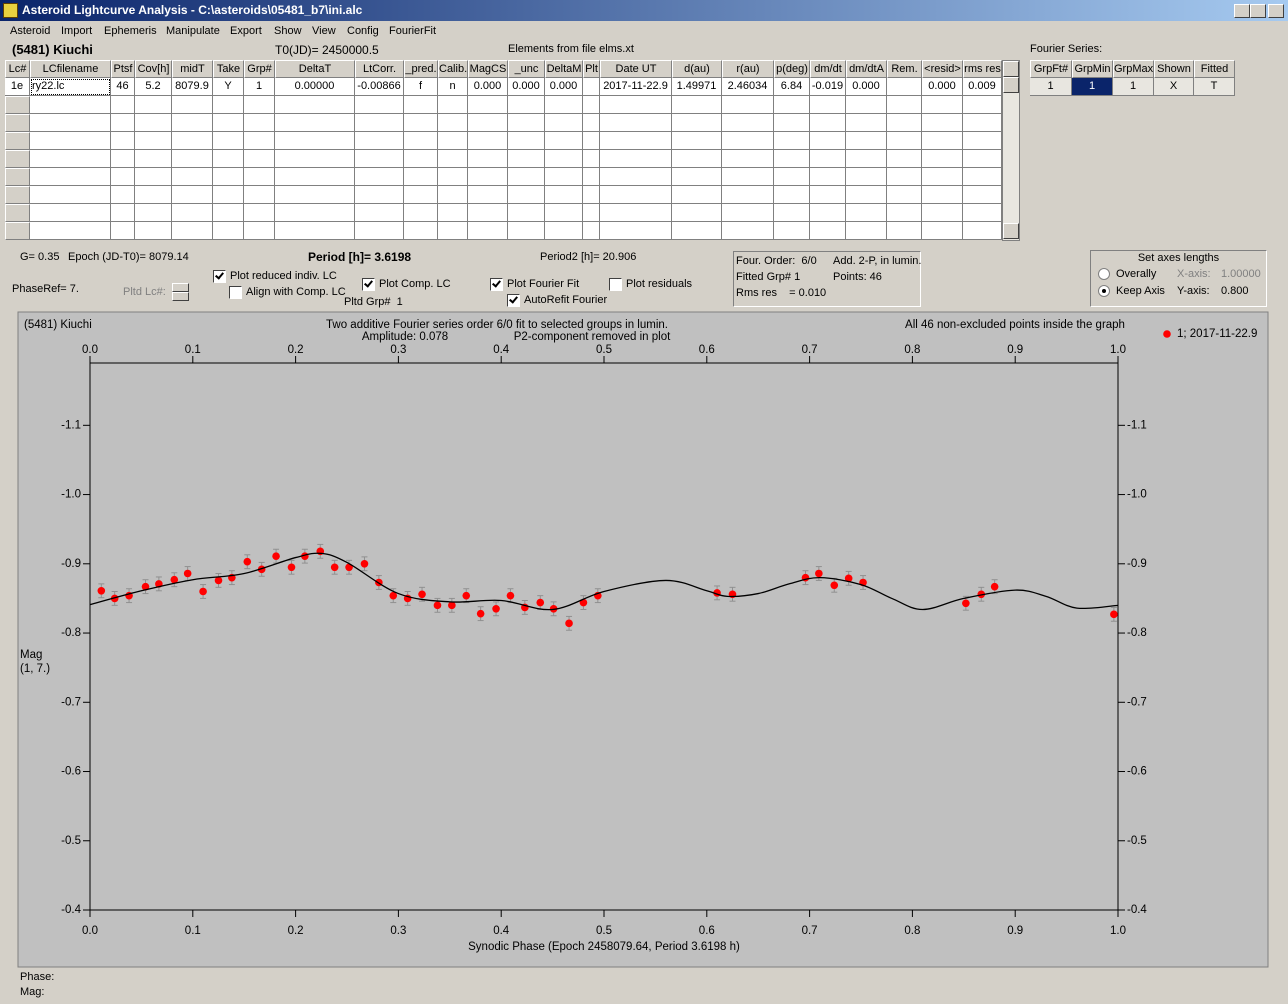 The height and width of the screenshot is (1004, 1288). I want to click on checkbox-label: Plot reduced indiv. LC, so click(283, 276).